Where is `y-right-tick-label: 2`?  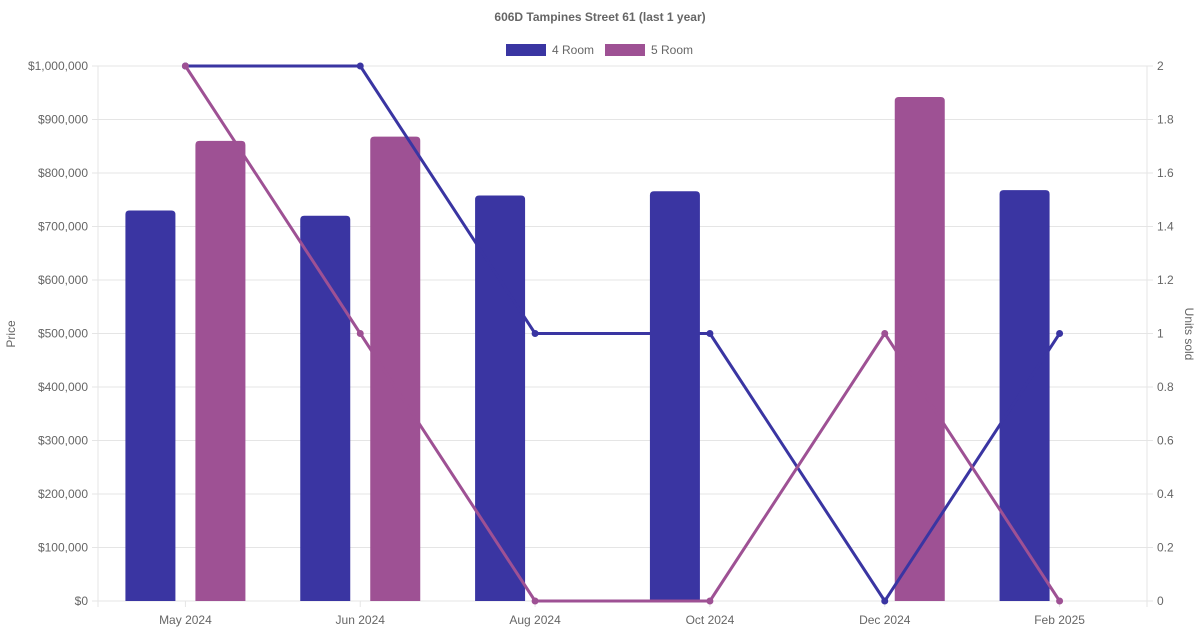 y-right-tick-label: 2 is located at coordinates (1160, 66).